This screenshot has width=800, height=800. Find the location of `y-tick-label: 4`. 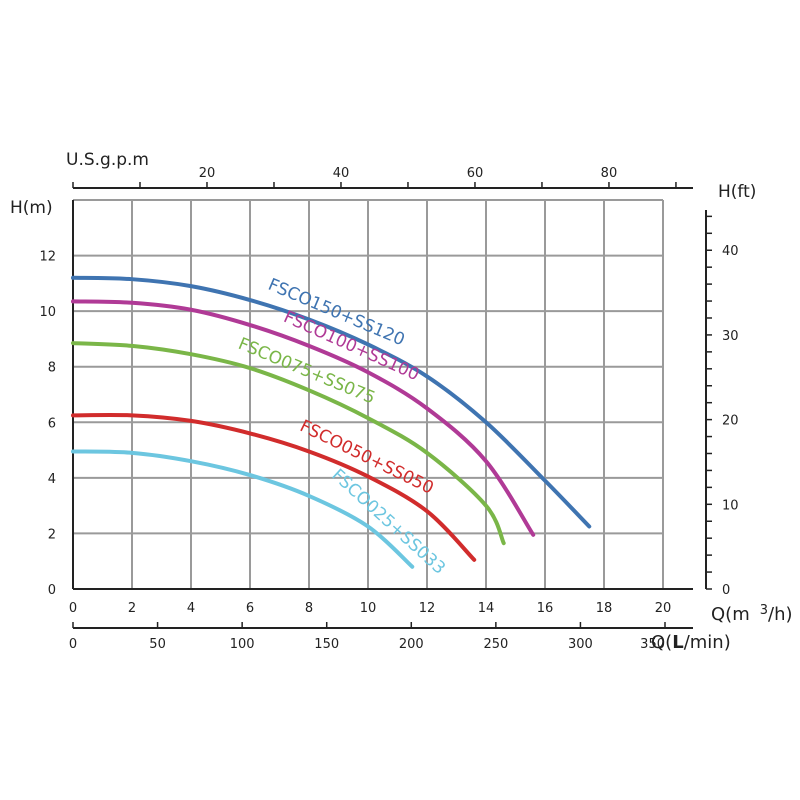

y-tick-label: 4 is located at coordinates (52, 479).